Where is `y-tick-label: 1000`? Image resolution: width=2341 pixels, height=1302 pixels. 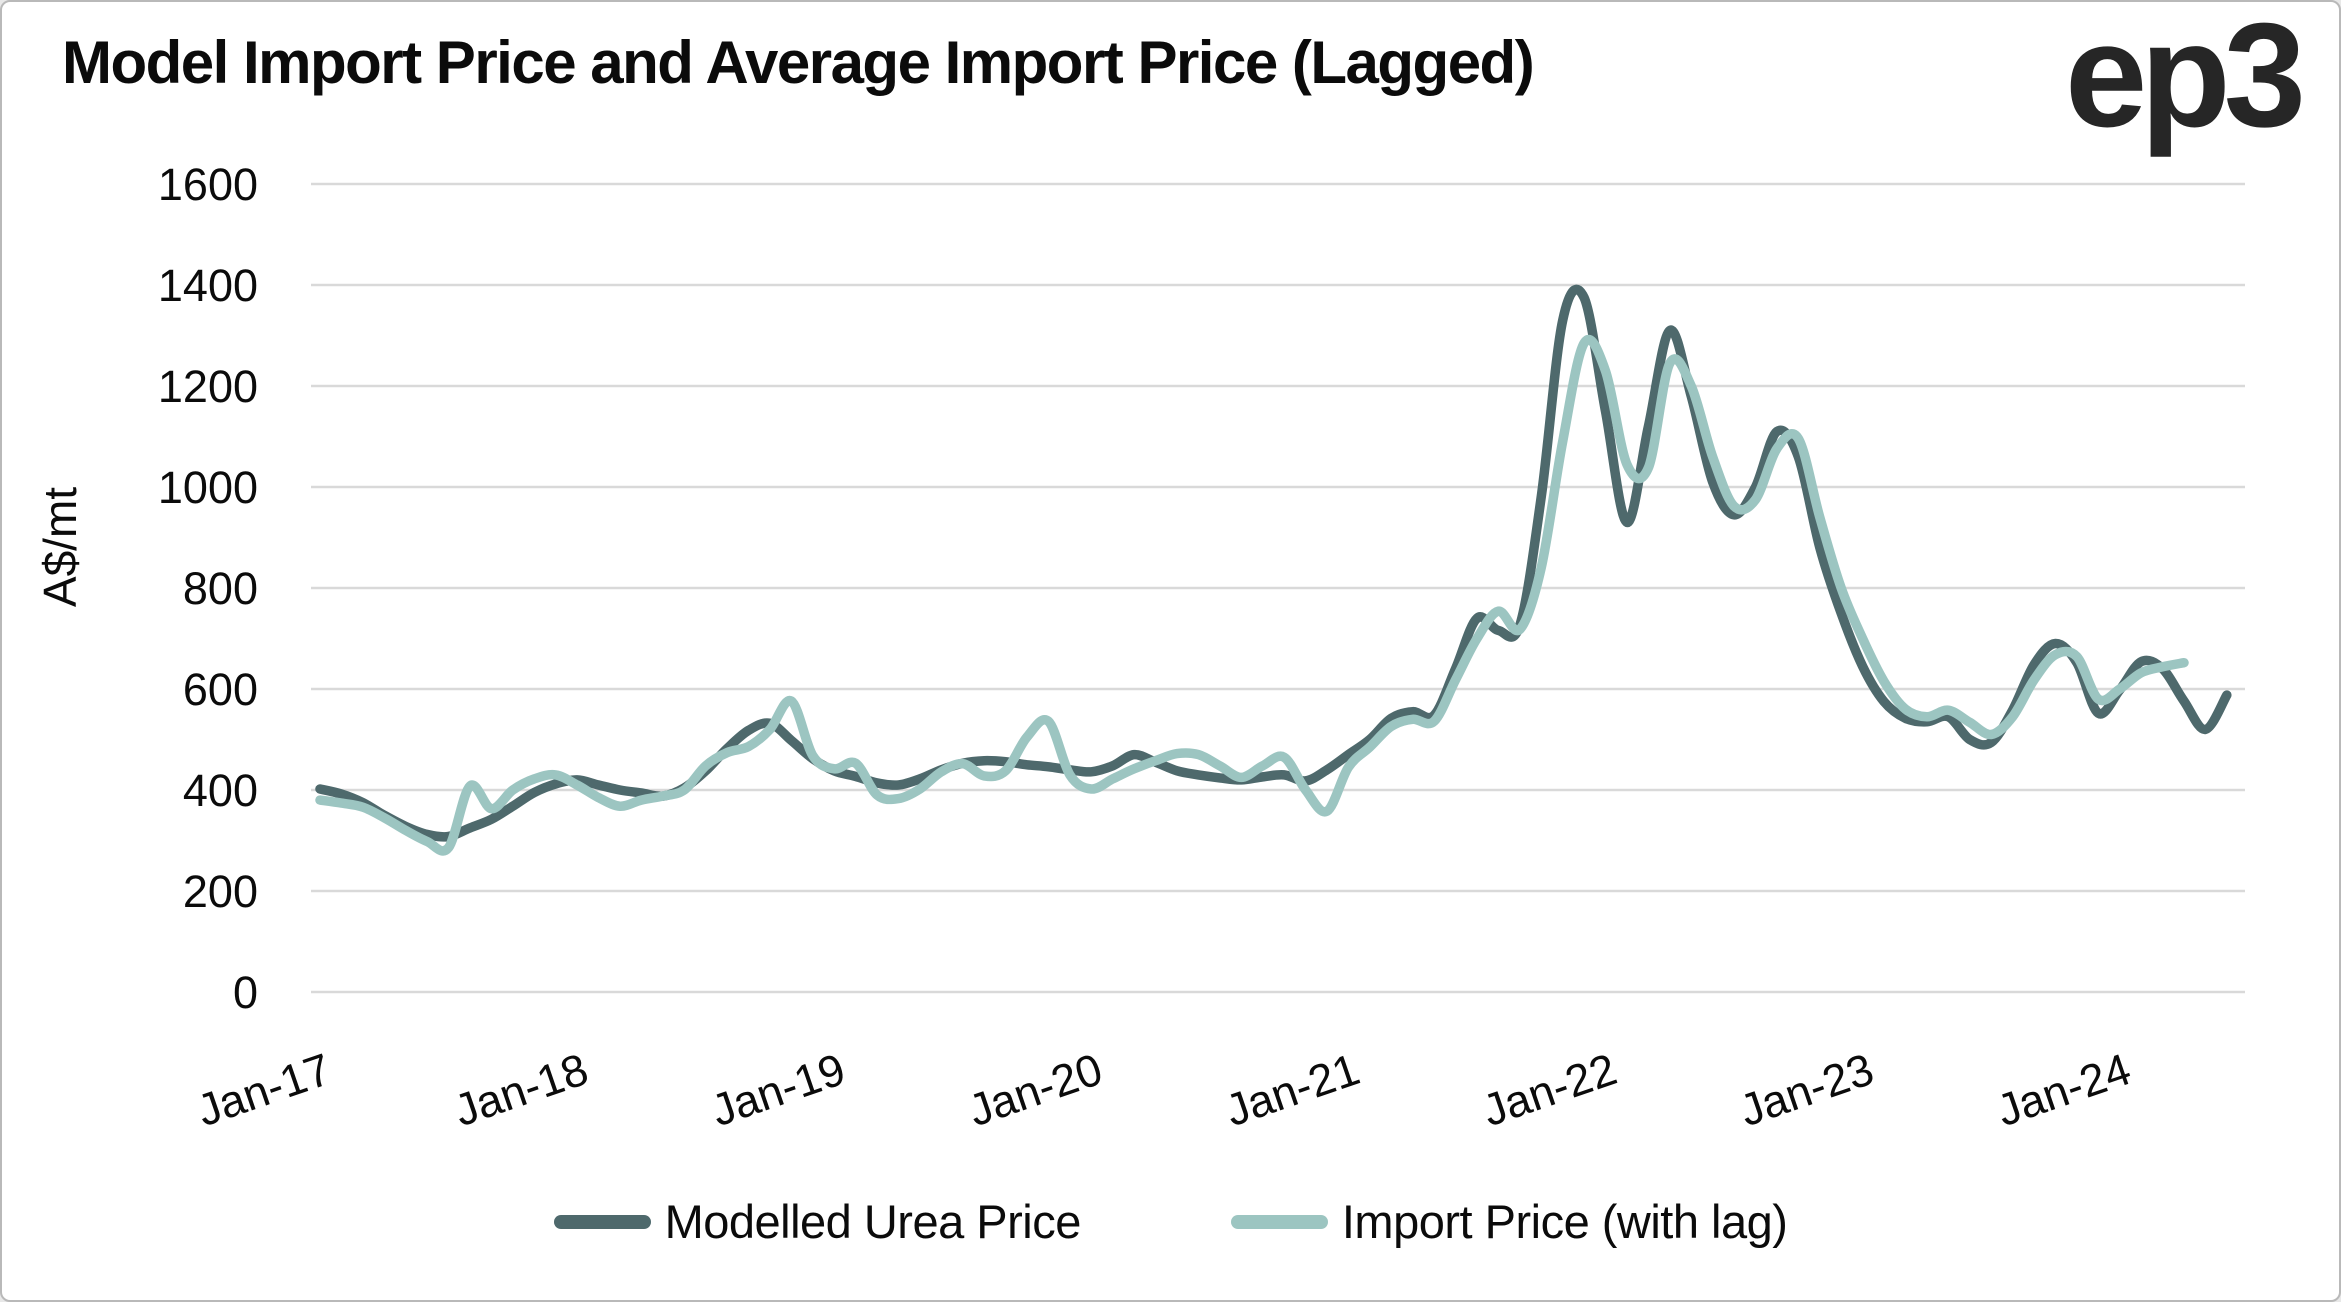
y-tick-label: 1000 is located at coordinates (208, 487).